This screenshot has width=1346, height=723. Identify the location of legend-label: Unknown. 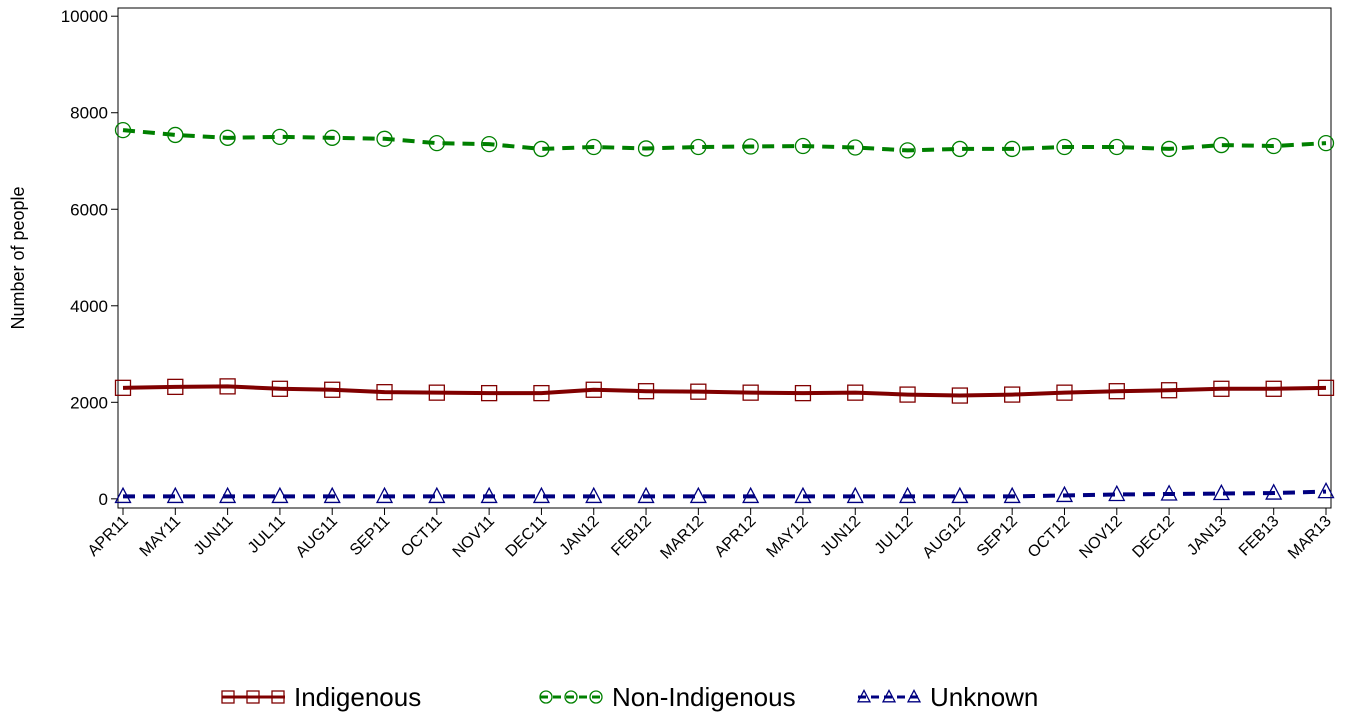
(984, 697).